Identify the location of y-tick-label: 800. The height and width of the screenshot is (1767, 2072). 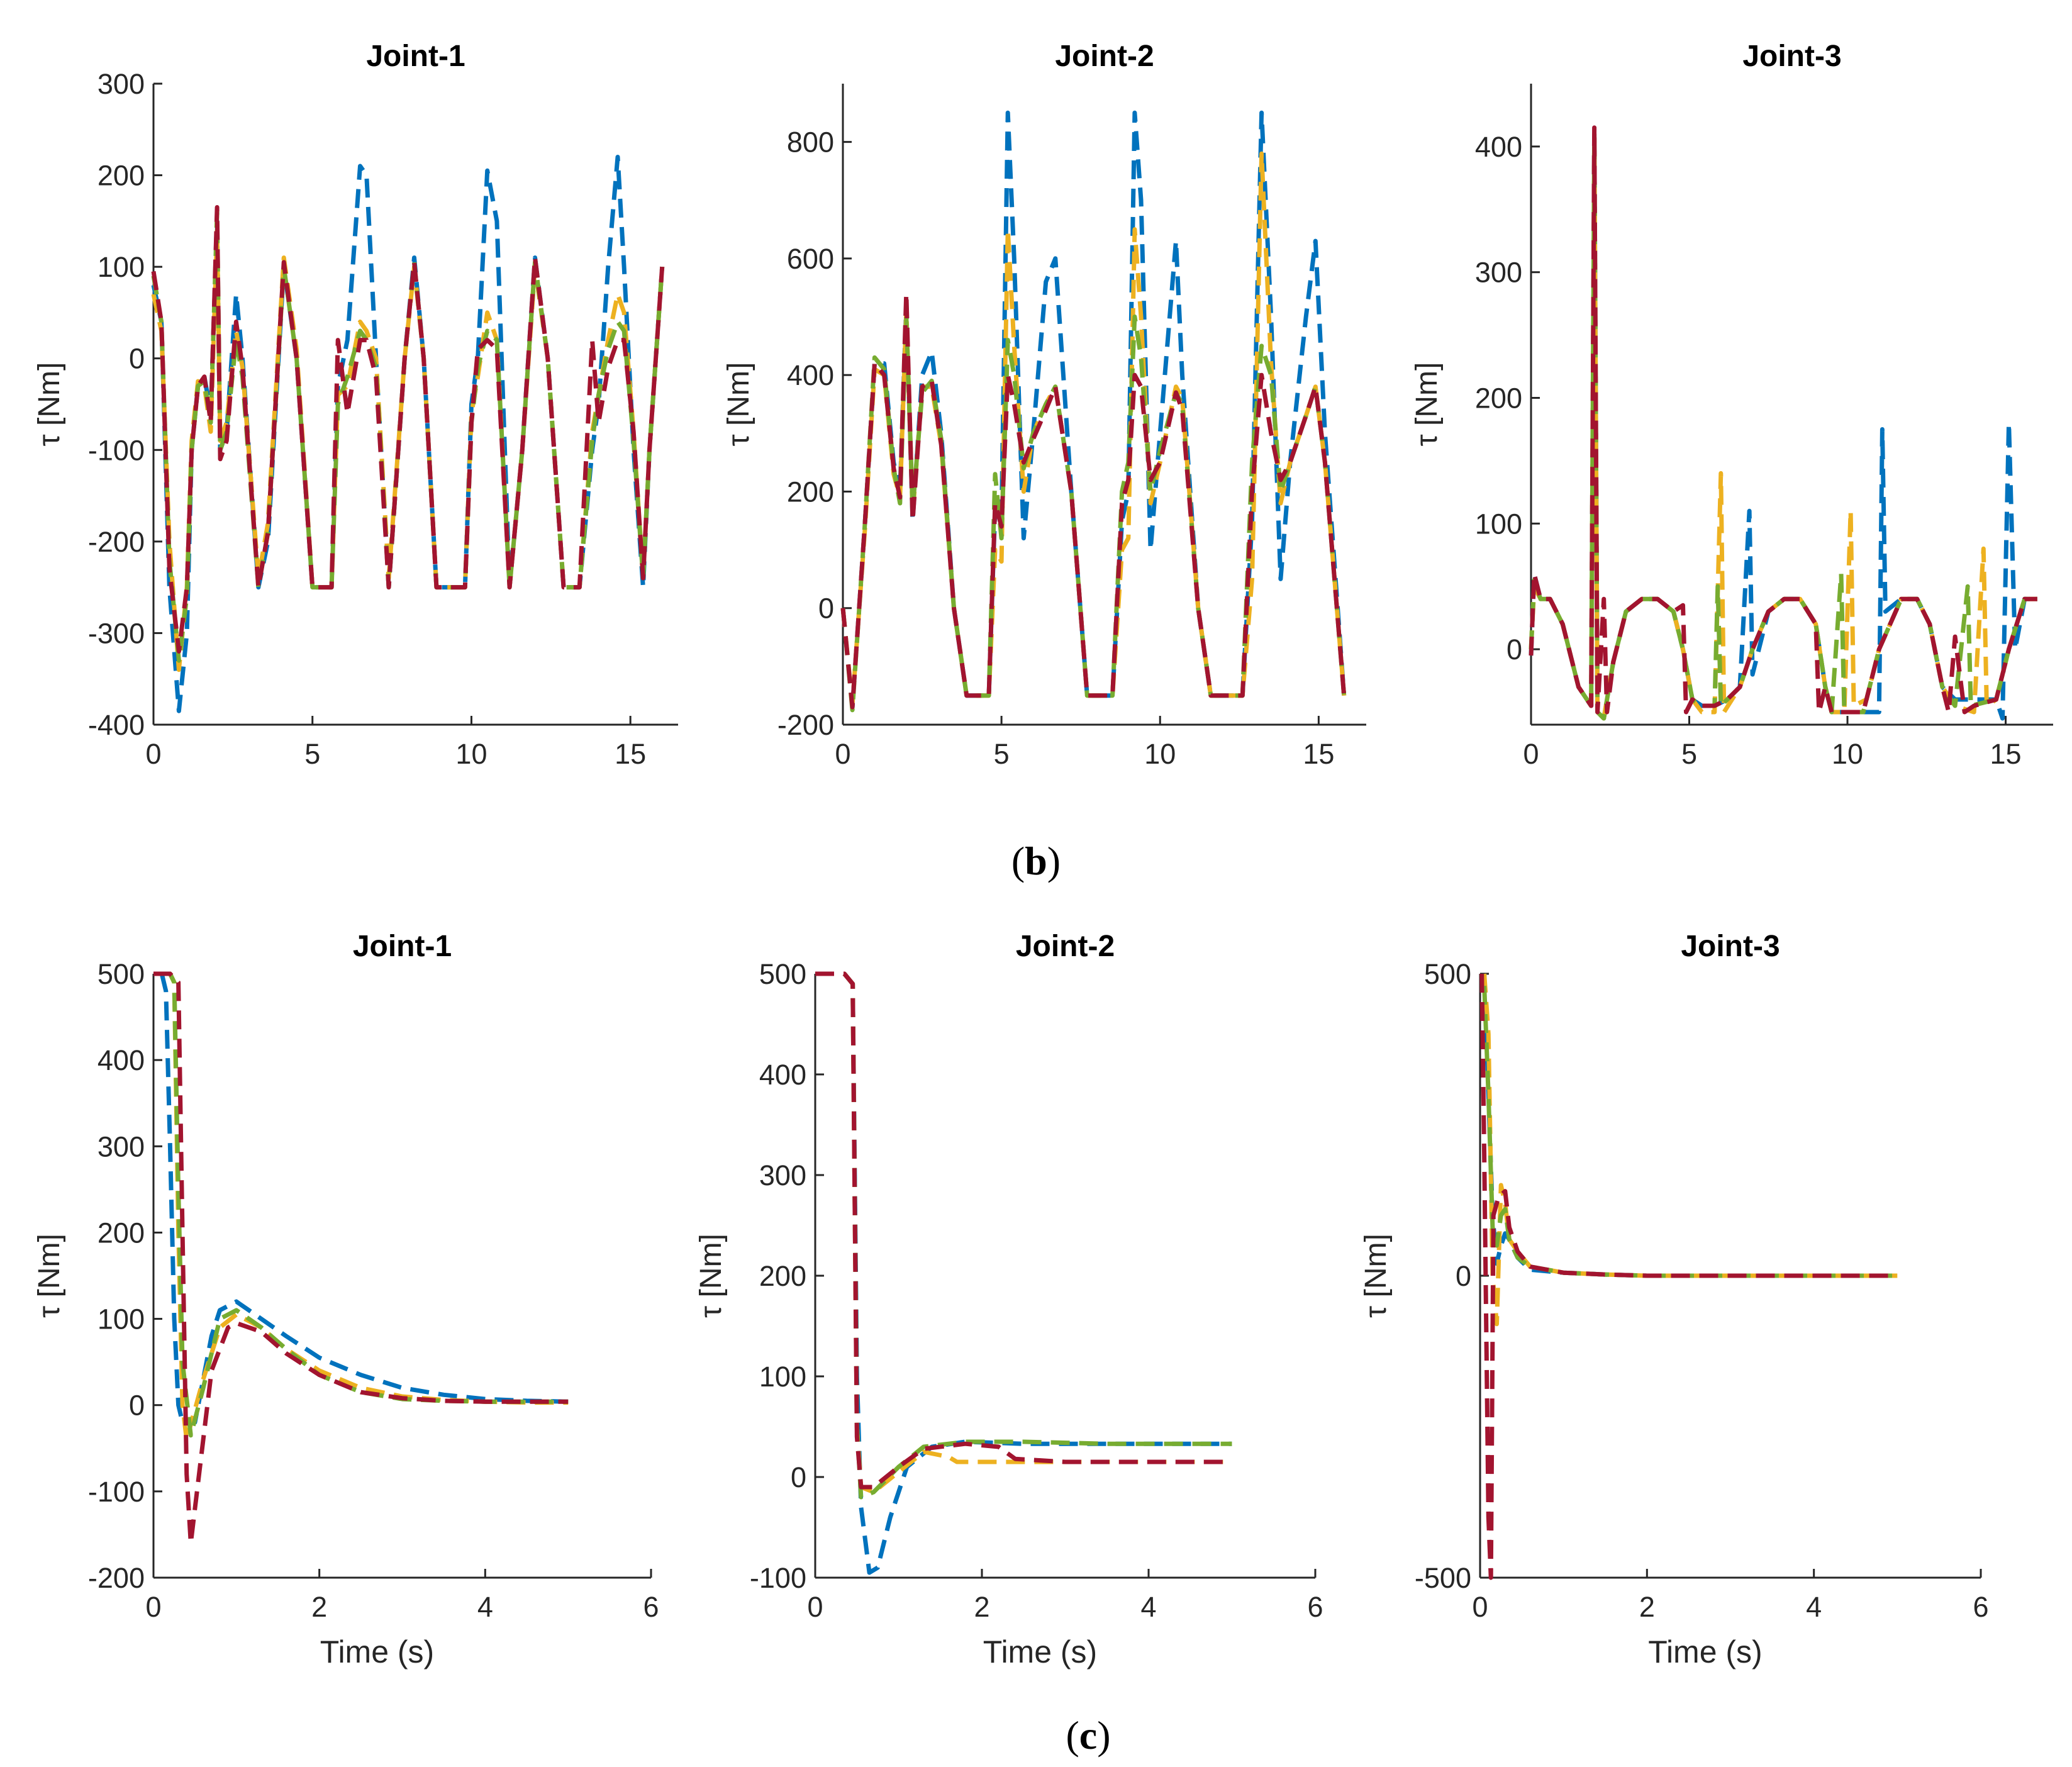
(810, 142).